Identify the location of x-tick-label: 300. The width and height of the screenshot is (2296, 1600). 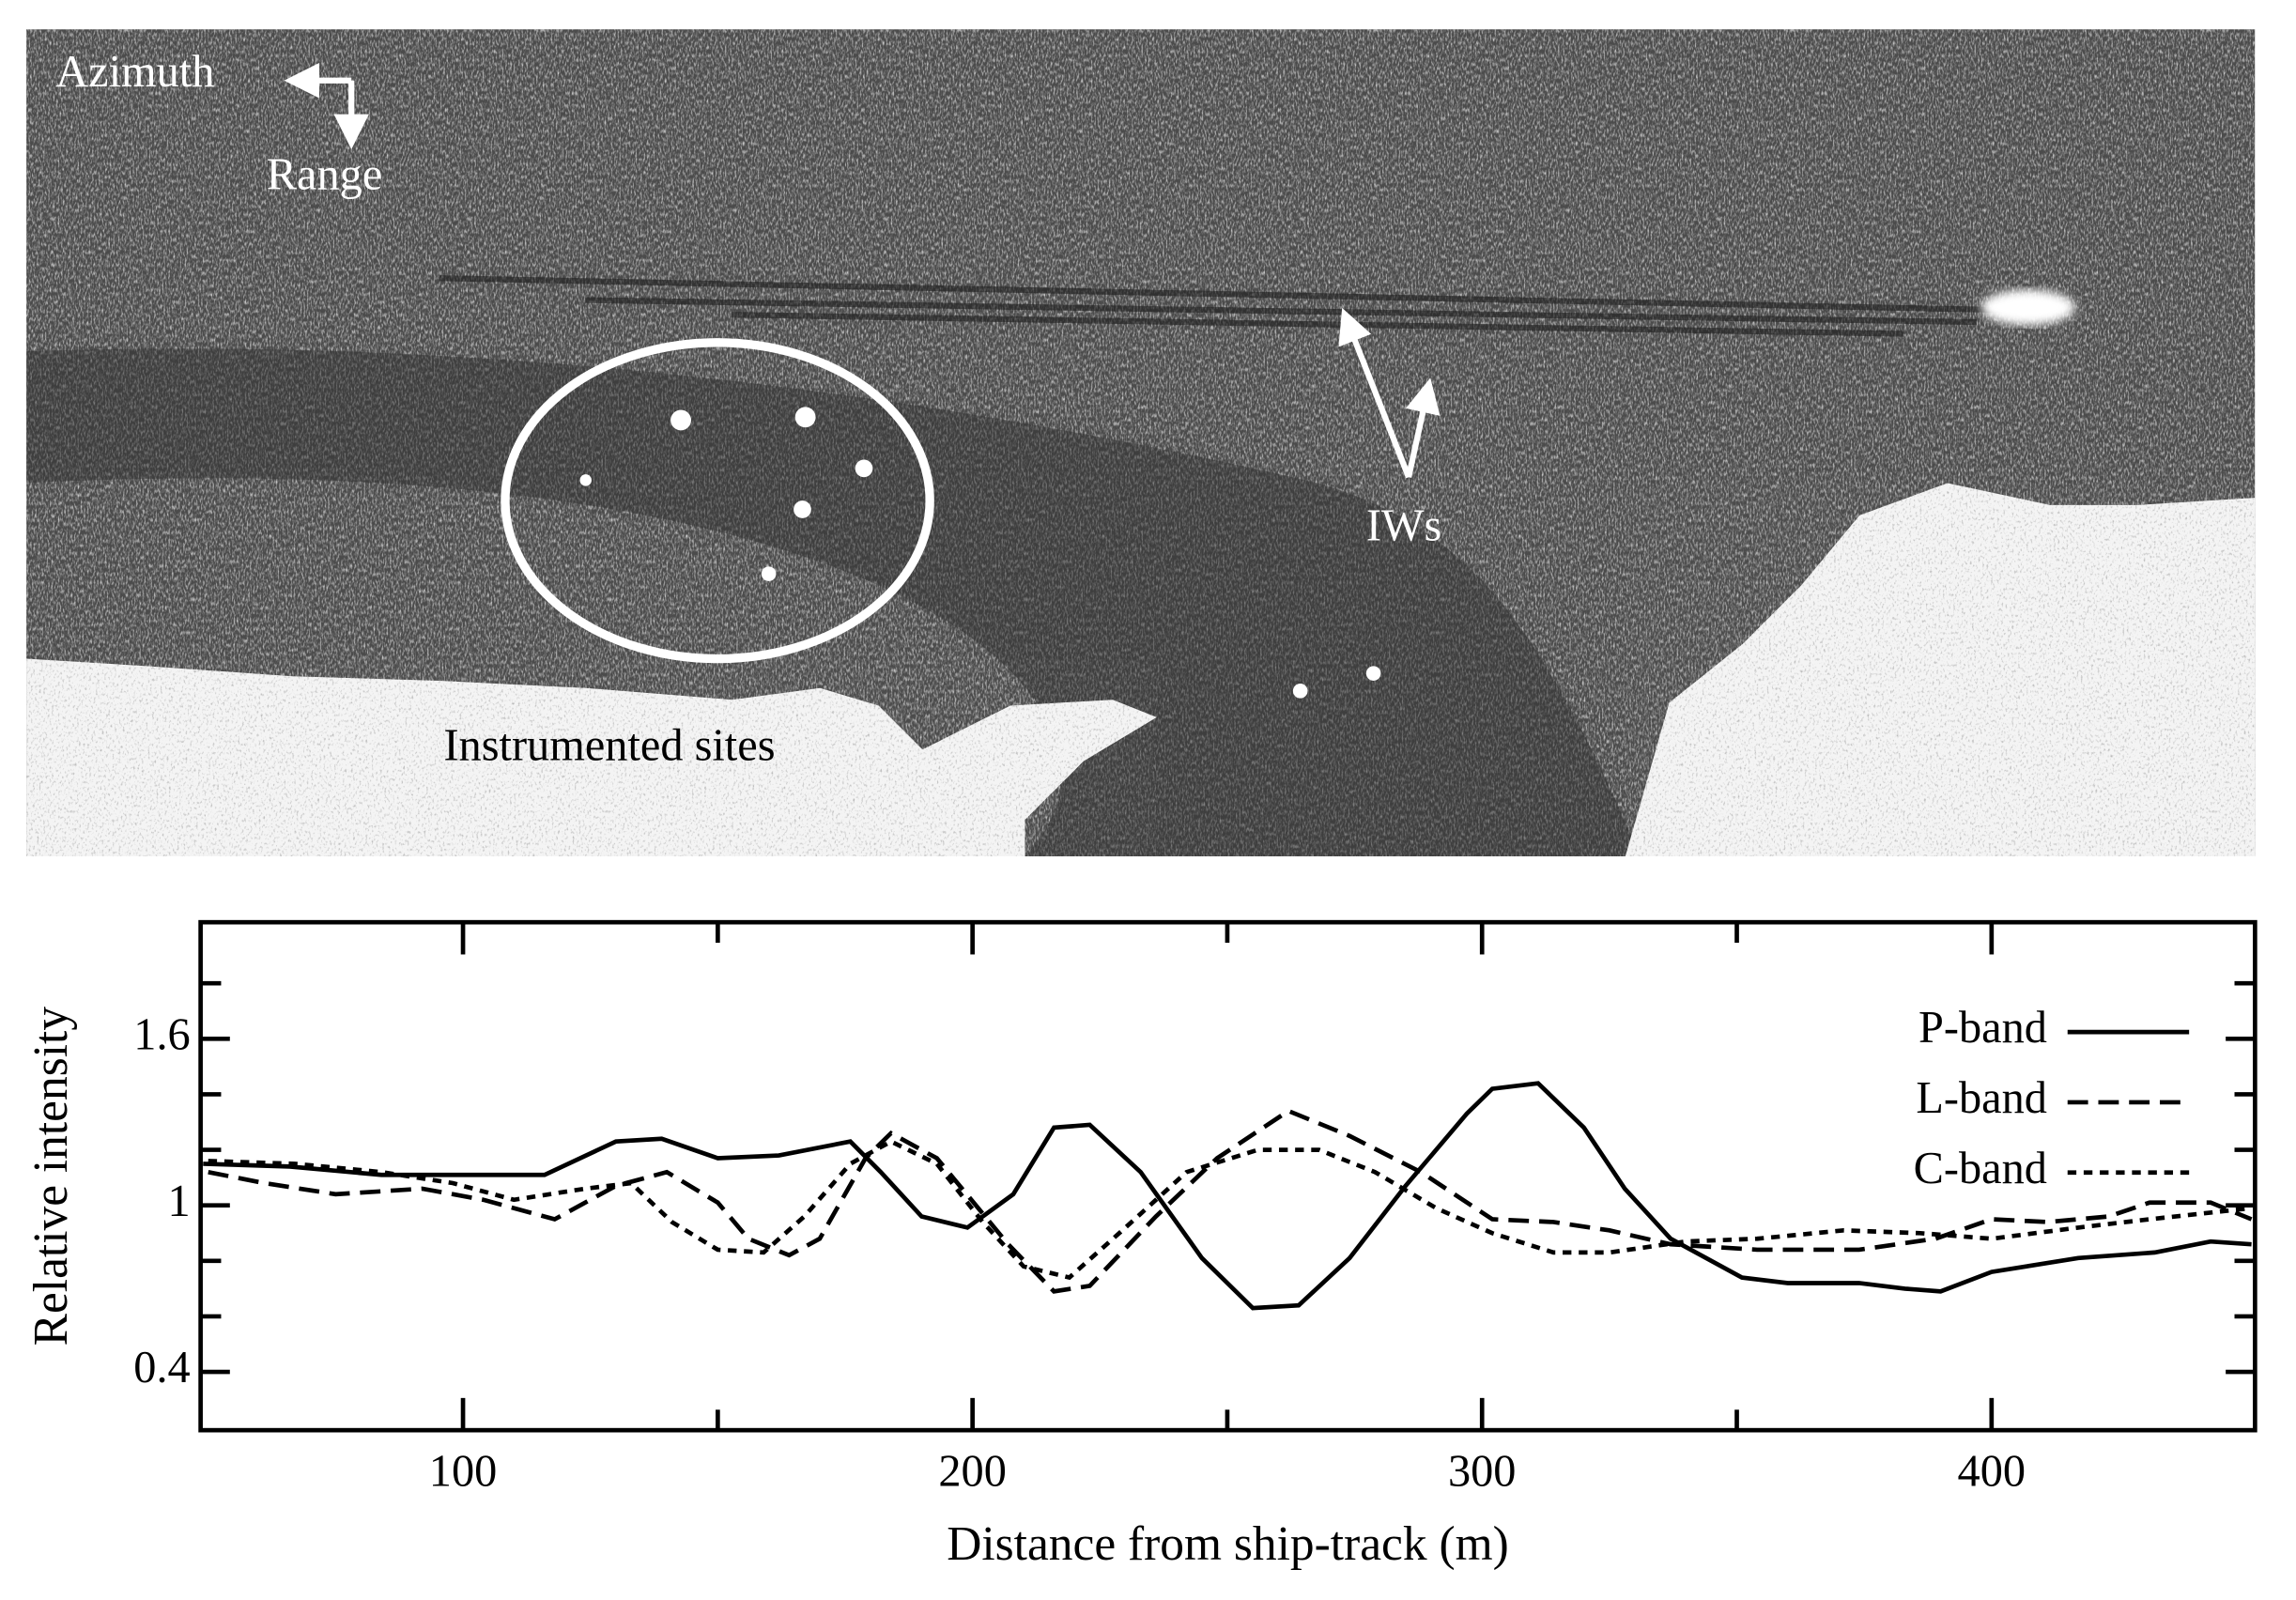
(1482, 1472).